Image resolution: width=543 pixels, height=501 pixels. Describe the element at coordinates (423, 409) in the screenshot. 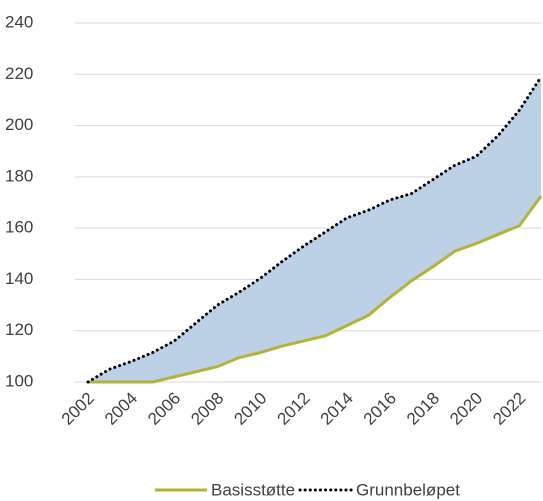

I see `x-tick-label: 2018` at that location.